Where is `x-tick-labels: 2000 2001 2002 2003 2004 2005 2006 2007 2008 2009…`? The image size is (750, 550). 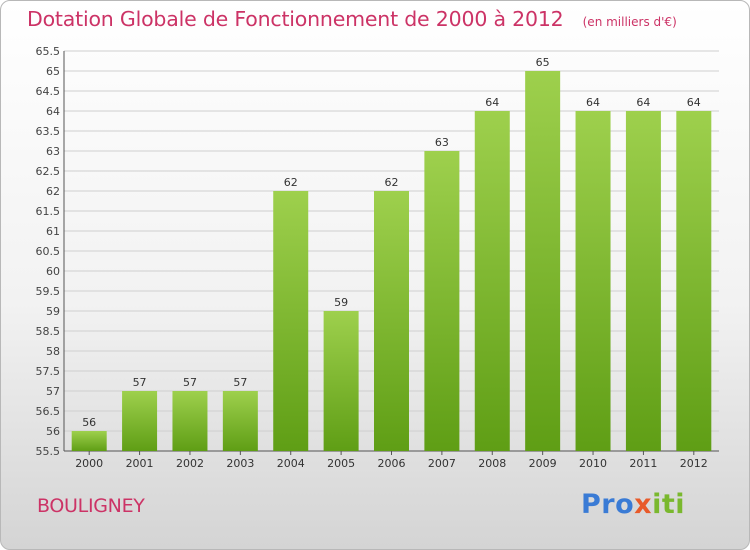 x-tick-labels: 2000 2001 2002 2003 2004 2005 2006 2007 2008 2009… is located at coordinates (391, 460).